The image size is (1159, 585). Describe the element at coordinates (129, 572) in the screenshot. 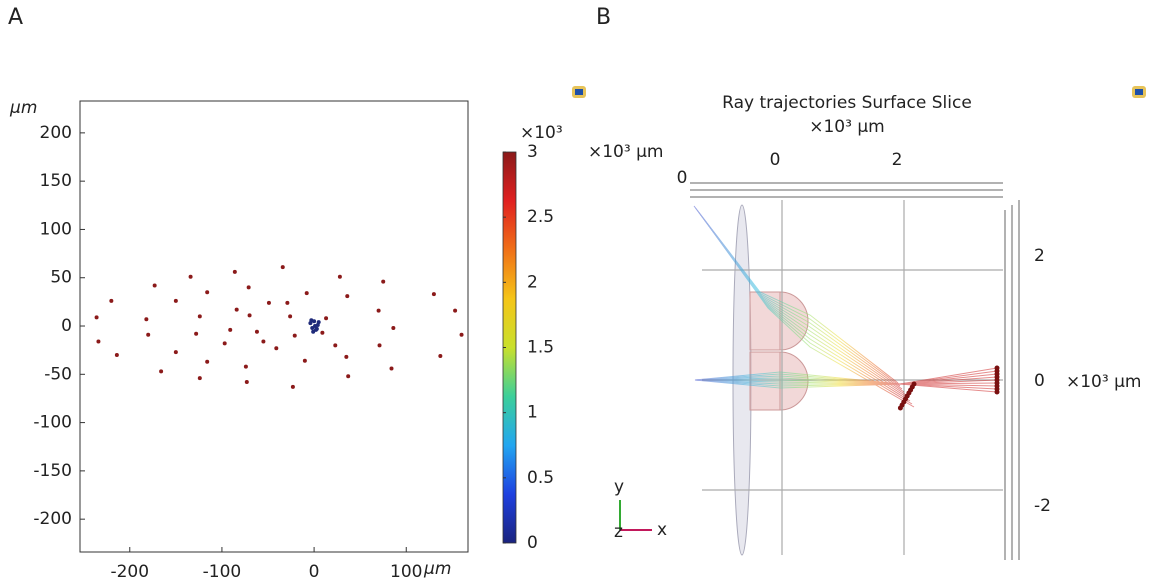

I see `x-tick-label: -200` at that location.